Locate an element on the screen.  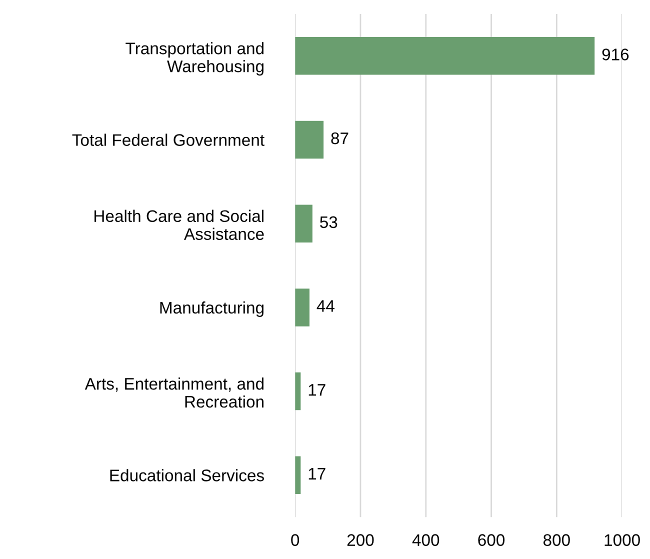
x-tick-label: 800 is located at coordinates (556, 540).